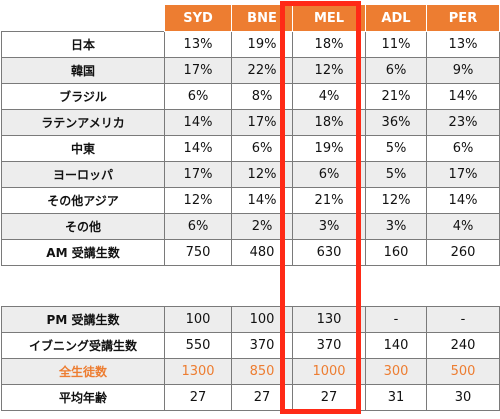 Image resolution: width=500 pixels, height=419 pixels. What do you see at coordinates (83, 226) in the screenshot?
I see `row-label: その他` at bounding box center [83, 226].